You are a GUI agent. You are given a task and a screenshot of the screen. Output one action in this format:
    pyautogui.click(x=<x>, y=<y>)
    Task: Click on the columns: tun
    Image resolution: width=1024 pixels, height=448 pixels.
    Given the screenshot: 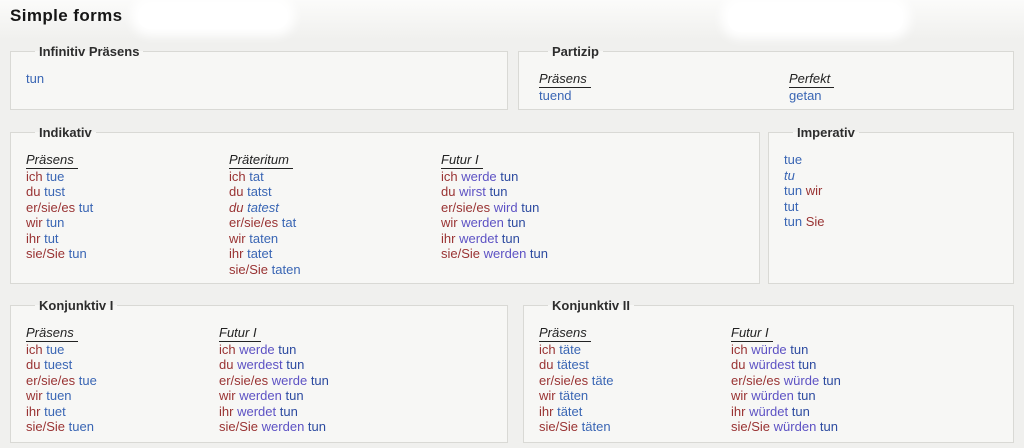 What is the action you would take?
    pyautogui.click(x=264, y=79)
    